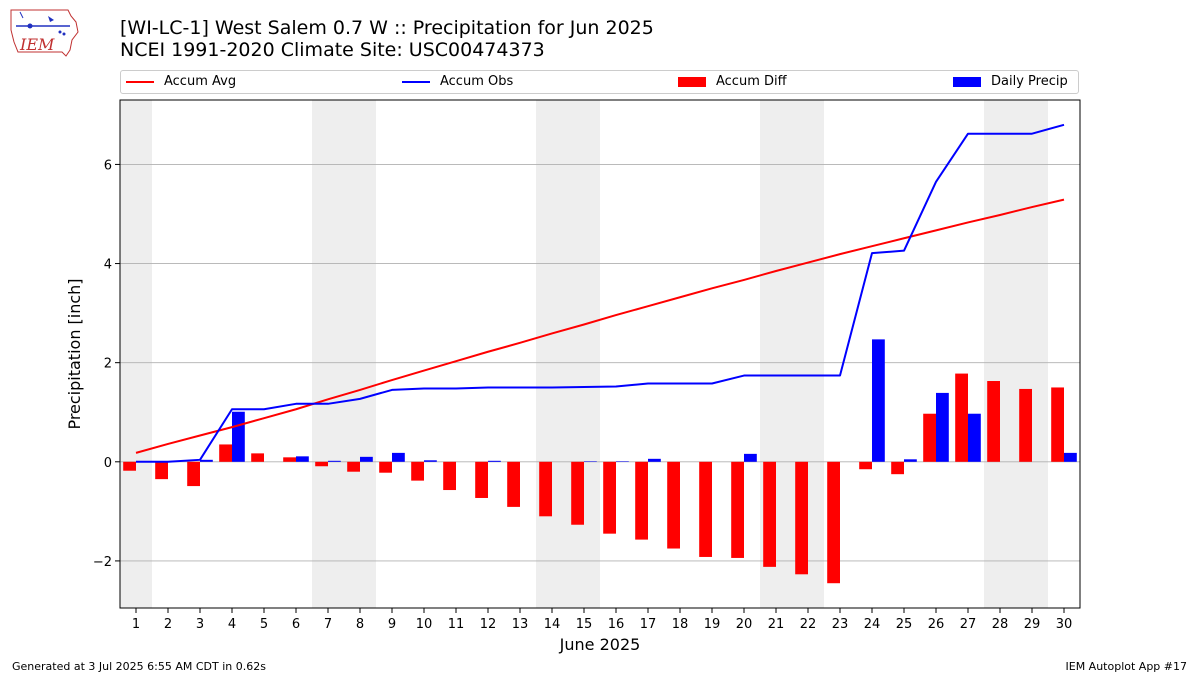 The height and width of the screenshot is (675, 1200). Describe the element at coordinates (392, 624) in the screenshot. I see `x-tick-label-9: 9` at that location.